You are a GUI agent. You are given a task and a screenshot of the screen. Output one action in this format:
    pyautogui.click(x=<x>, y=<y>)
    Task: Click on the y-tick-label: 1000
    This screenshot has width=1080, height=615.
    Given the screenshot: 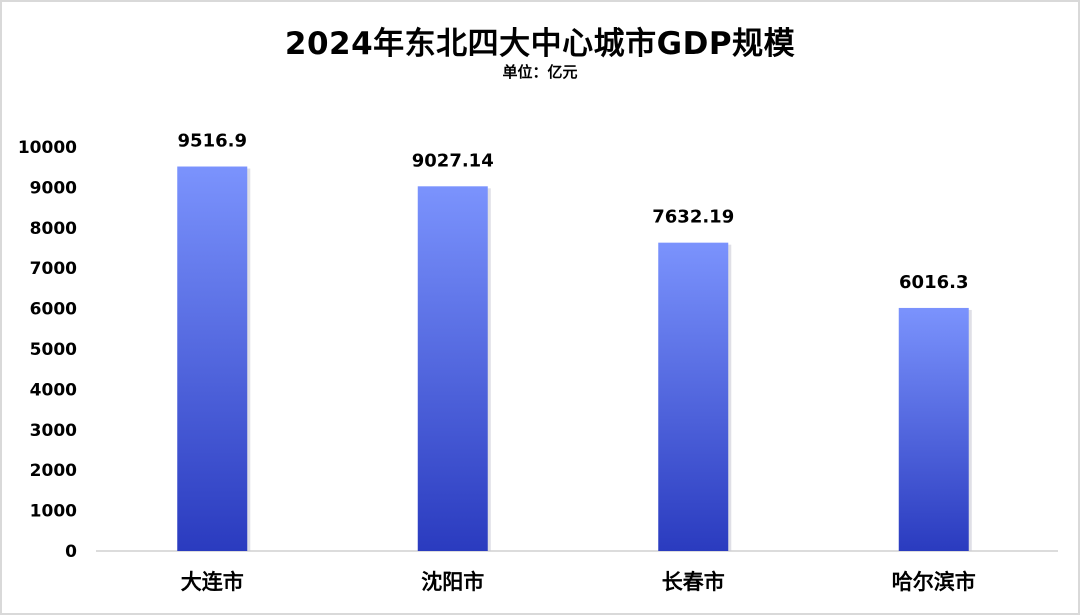 What is the action you would take?
    pyautogui.click(x=53, y=512)
    